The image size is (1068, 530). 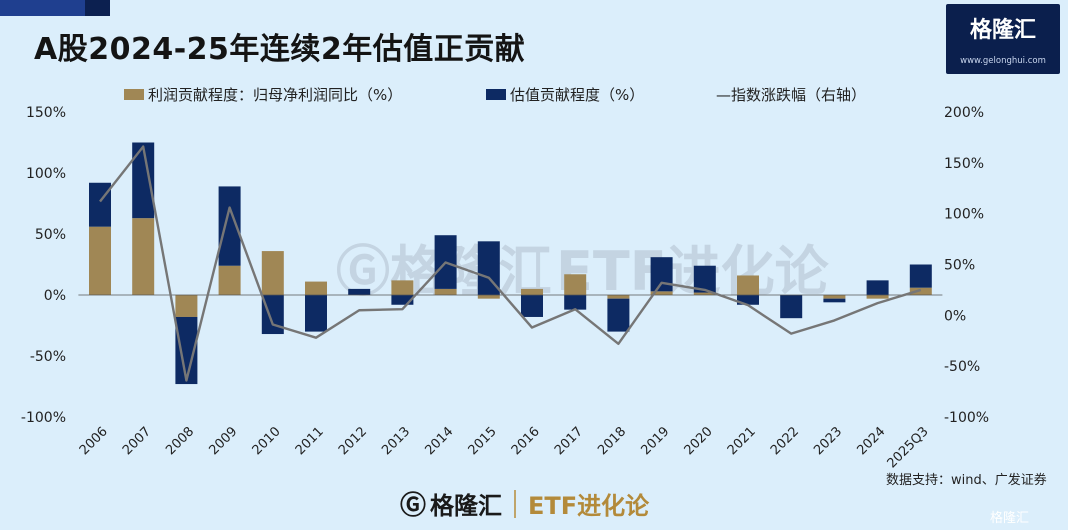 I want to click on left-tick-label: 50%, so click(x=50, y=235).